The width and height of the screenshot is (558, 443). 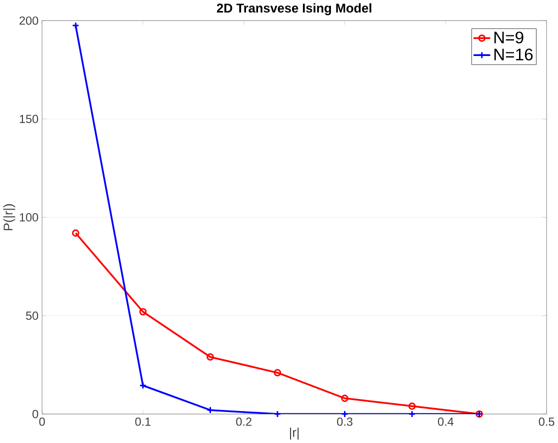 What do you see at coordinates (9, 217) in the screenshot?
I see `y-axis-title: P(|r|)` at bounding box center [9, 217].